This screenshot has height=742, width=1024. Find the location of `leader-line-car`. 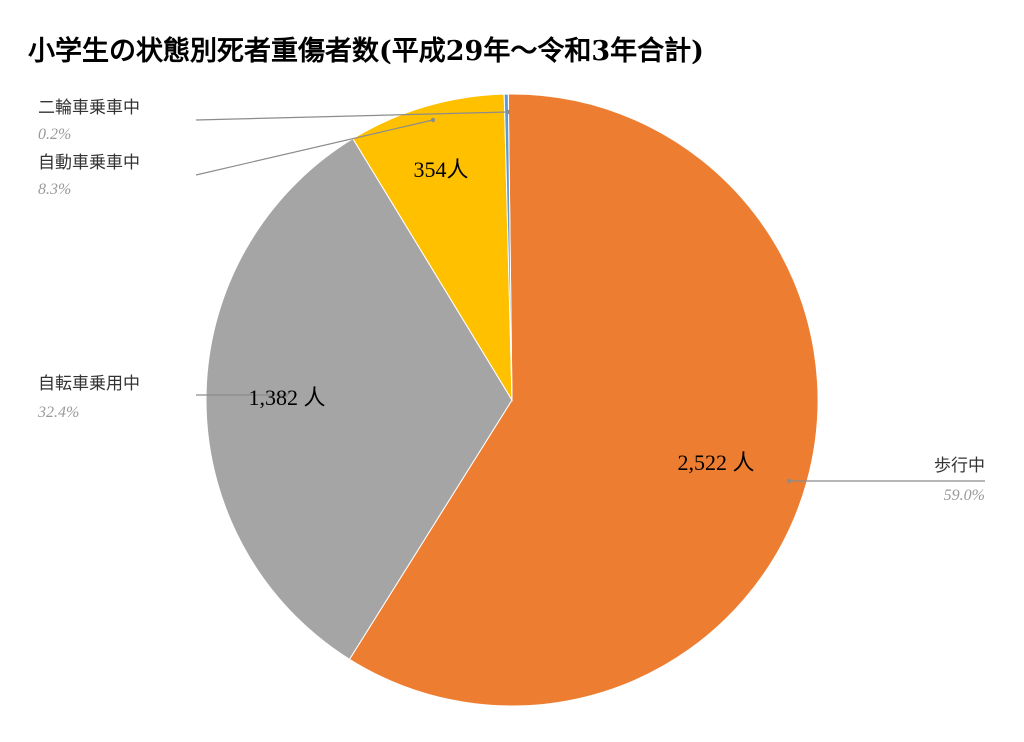

leader-line-car is located at coordinates (314, 147).